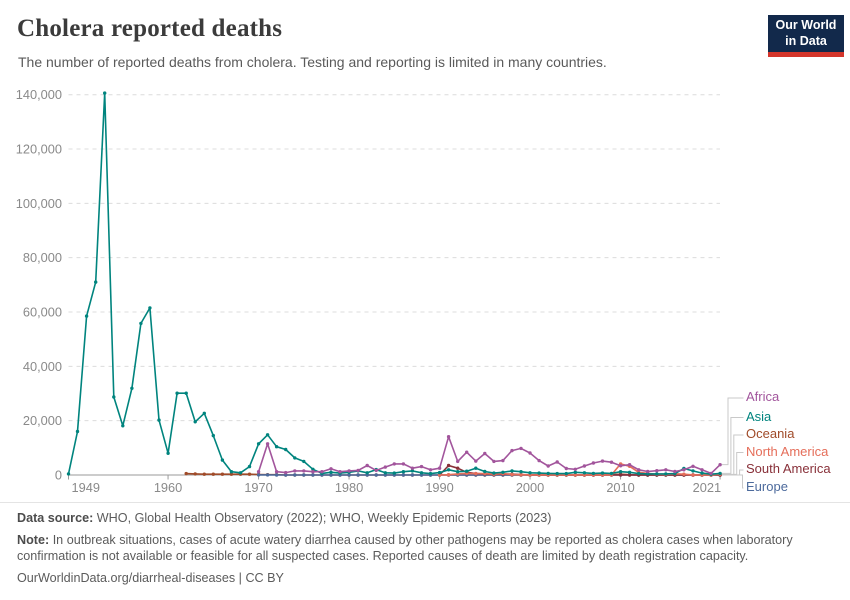 The image size is (850, 600). What do you see at coordinates (489, 455) in the screenshot?
I see `series-line-africa` at bounding box center [489, 455].